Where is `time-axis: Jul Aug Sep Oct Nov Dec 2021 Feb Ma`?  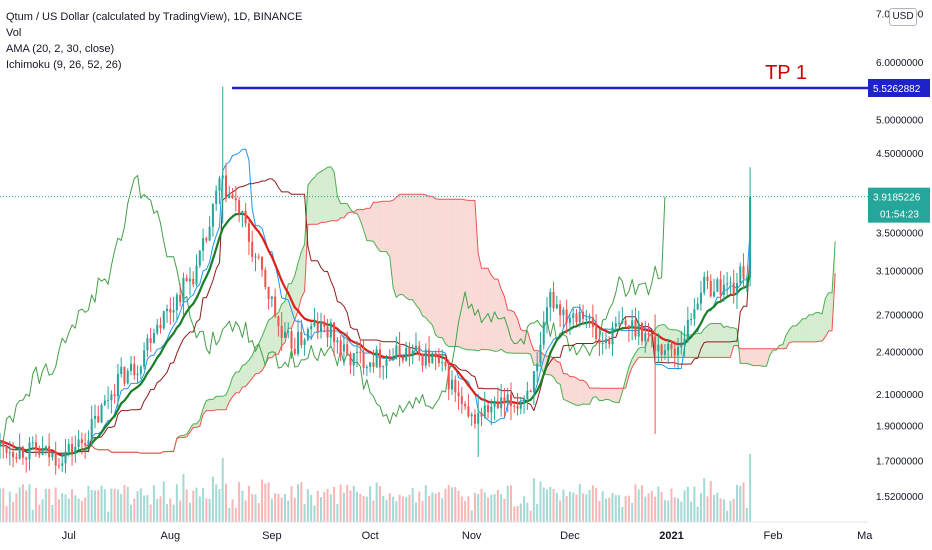 time-axis: Jul Aug Sep Oct Nov Dec 2021 Feb Ma is located at coordinates (467, 536).